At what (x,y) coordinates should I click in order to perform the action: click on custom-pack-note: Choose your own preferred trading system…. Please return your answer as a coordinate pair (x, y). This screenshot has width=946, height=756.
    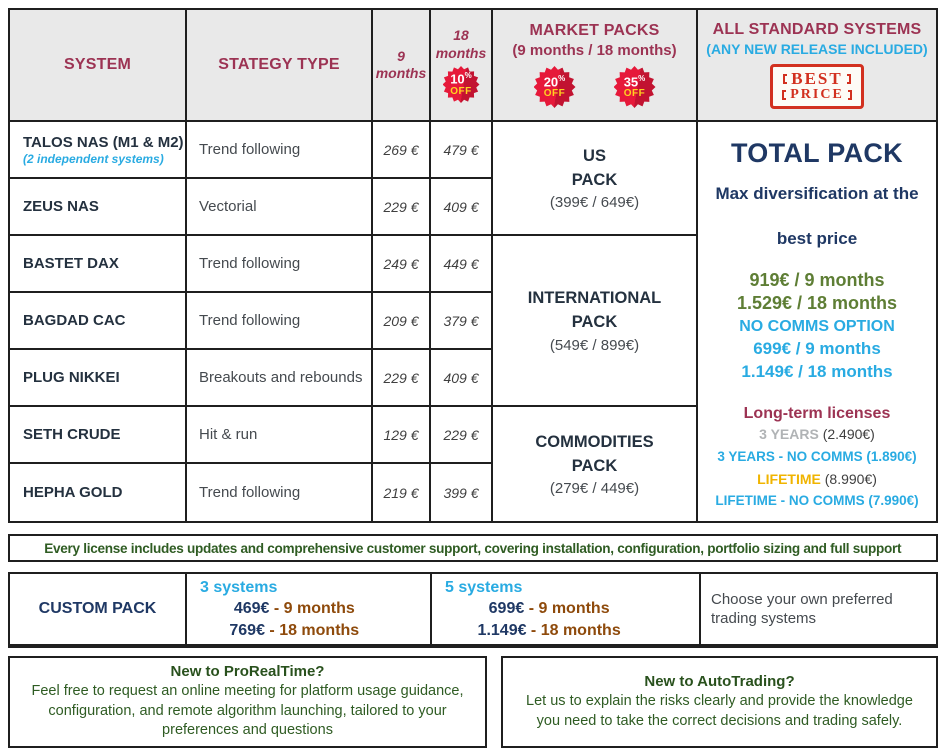
    Looking at the image, I should click on (818, 610).